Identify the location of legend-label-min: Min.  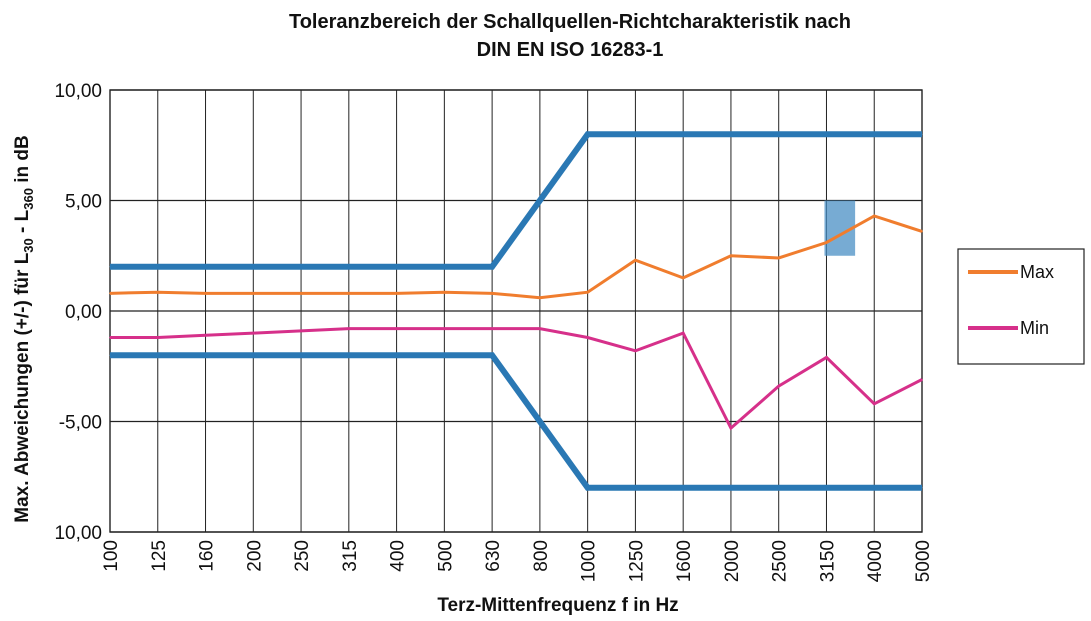
(1034, 328).